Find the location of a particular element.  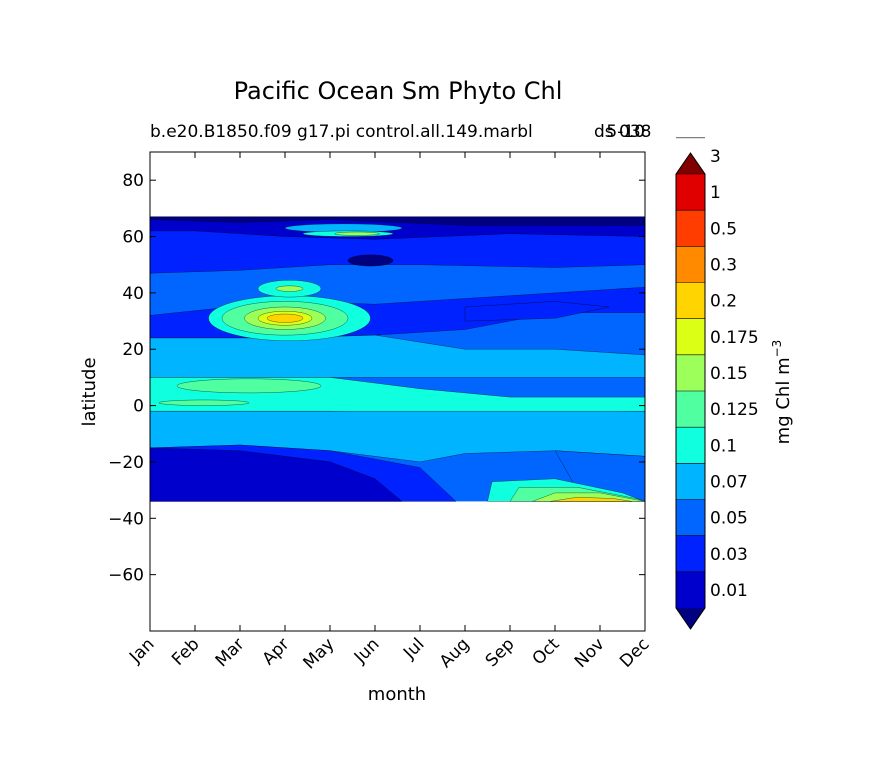

chart-subtitle-overlap: ds 038 is located at coordinates (623, 132).